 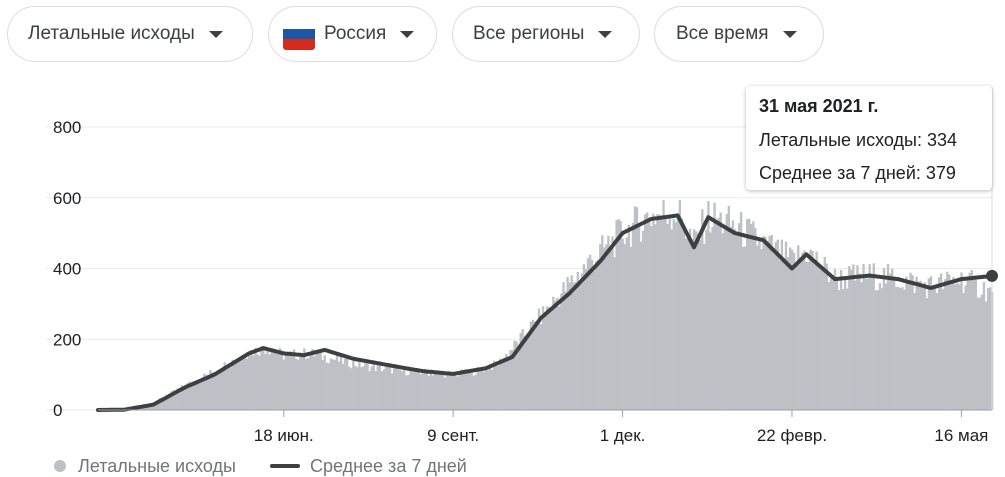 What do you see at coordinates (352, 34) in the screenshot?
I see `country-filter: Россия` at bounding box center [352, 34].